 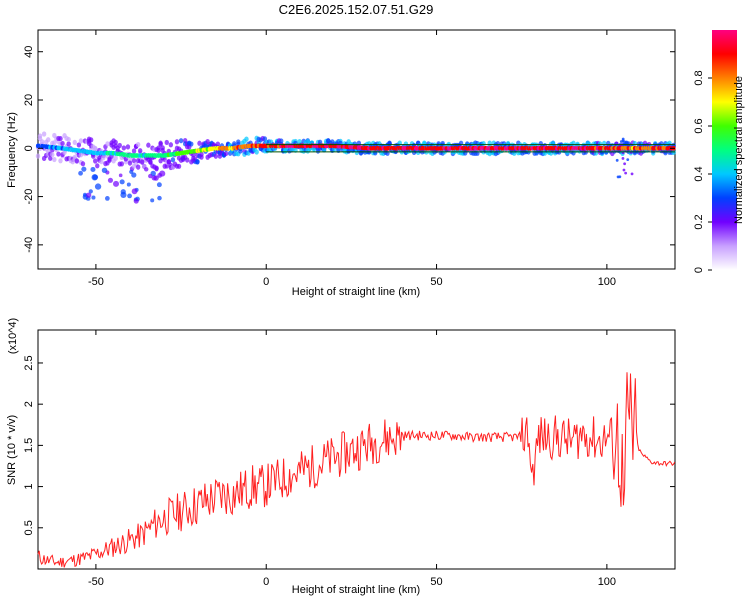 What do you see at coordinates (29, 52) in the screenshot?
I see `y-tick-label: 40` at bounding box center [29, 52].